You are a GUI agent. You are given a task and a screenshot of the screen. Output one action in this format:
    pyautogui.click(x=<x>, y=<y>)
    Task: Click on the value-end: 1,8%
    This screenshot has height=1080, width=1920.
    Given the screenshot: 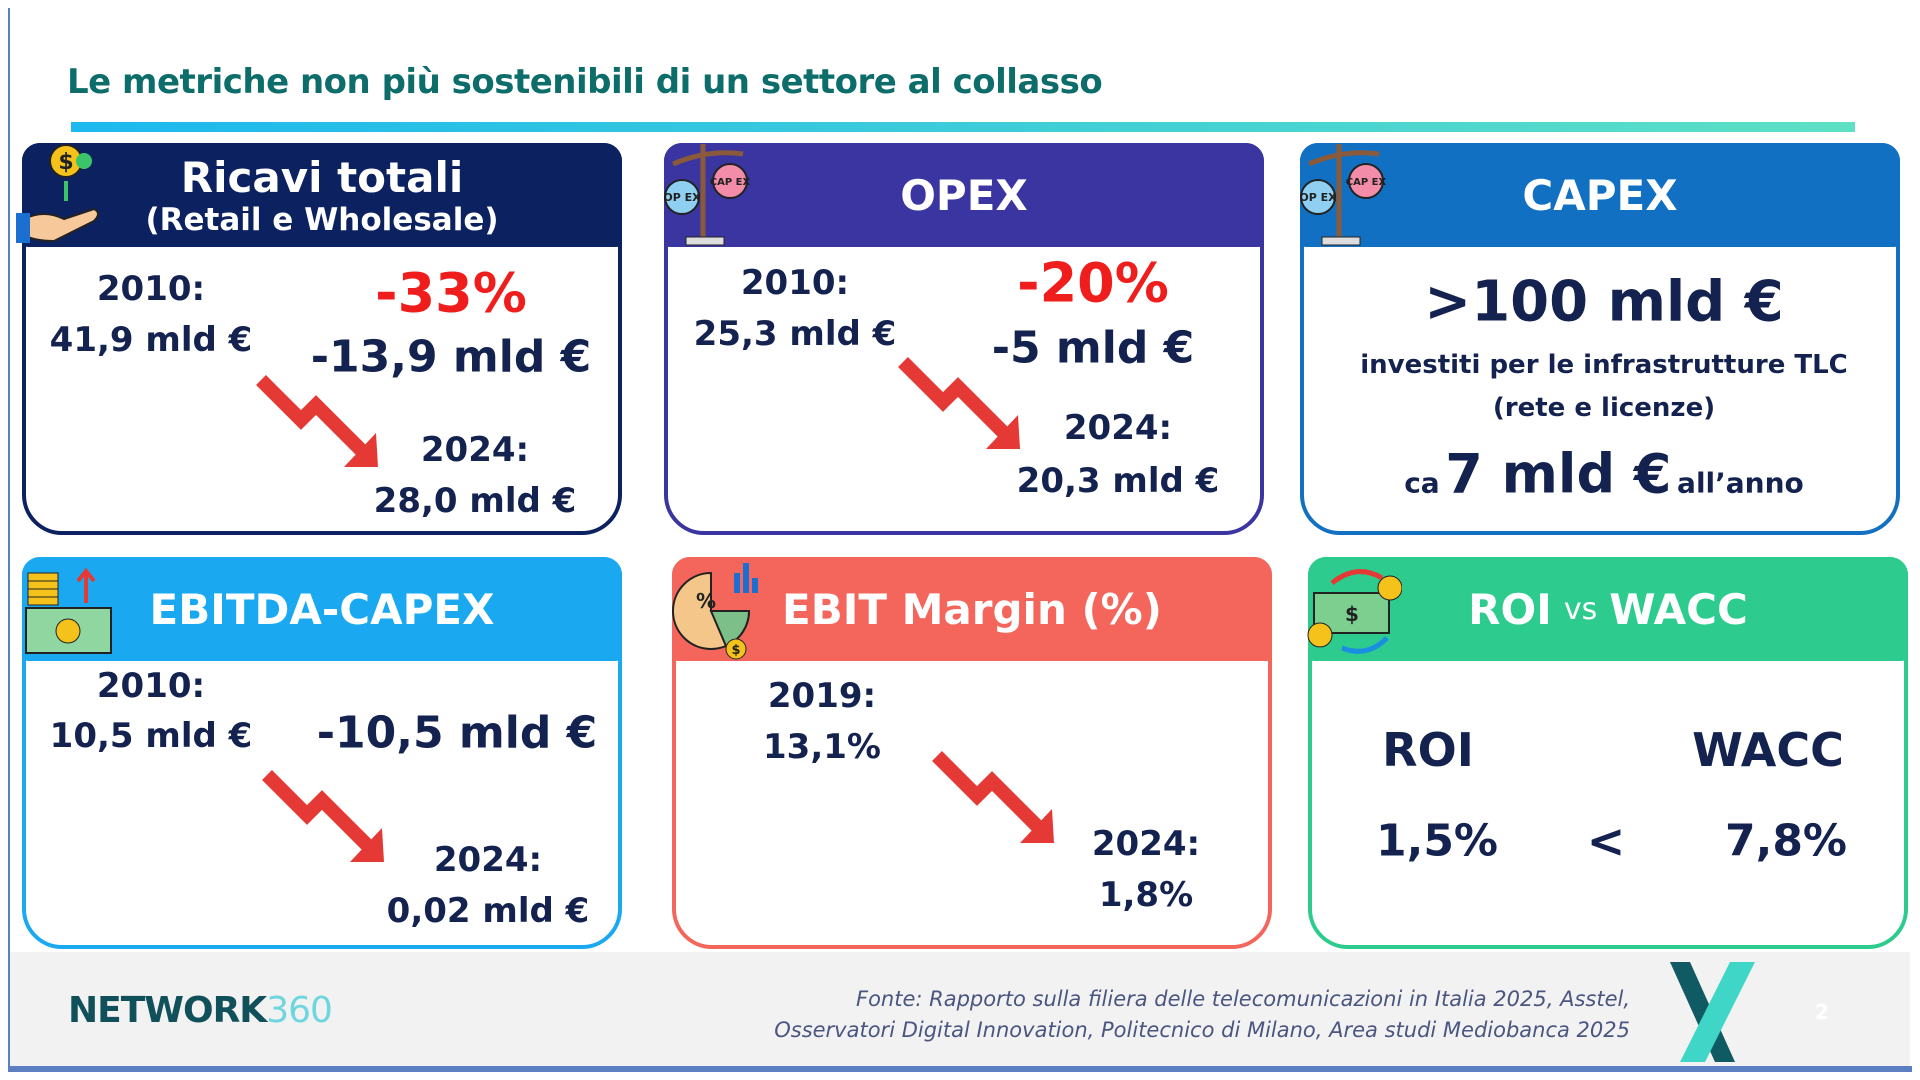 What is the action you would take?
    pyautogui.click(x=1146, y=895)
    